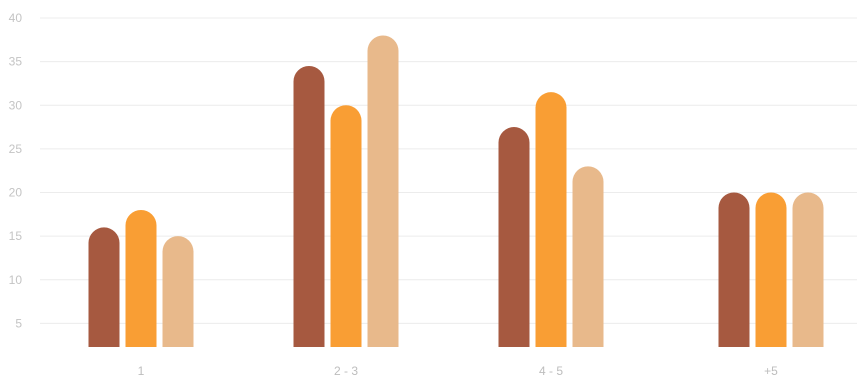 This screenshot has height=378, width=857. What do you see at coordinates (16, 236) in the screenshot?
I see `y-tick-label: 15` at bounding box center [16, 236].